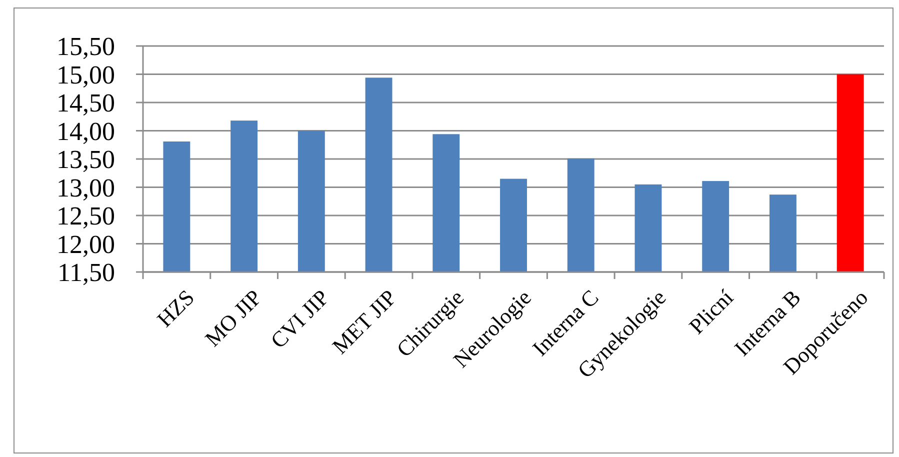 The image size is (899, 457). Describe the element at coordinates (86, 273) in the screenshot. I see `y-tick-label: 11,50` at that location.